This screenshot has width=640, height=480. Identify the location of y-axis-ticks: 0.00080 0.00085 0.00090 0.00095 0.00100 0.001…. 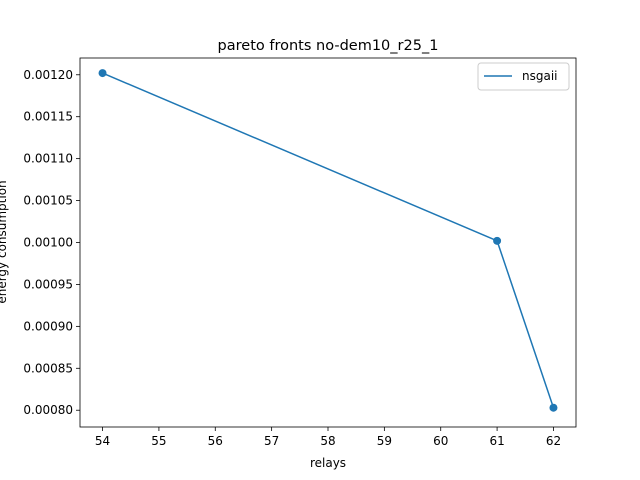
(51, 242).